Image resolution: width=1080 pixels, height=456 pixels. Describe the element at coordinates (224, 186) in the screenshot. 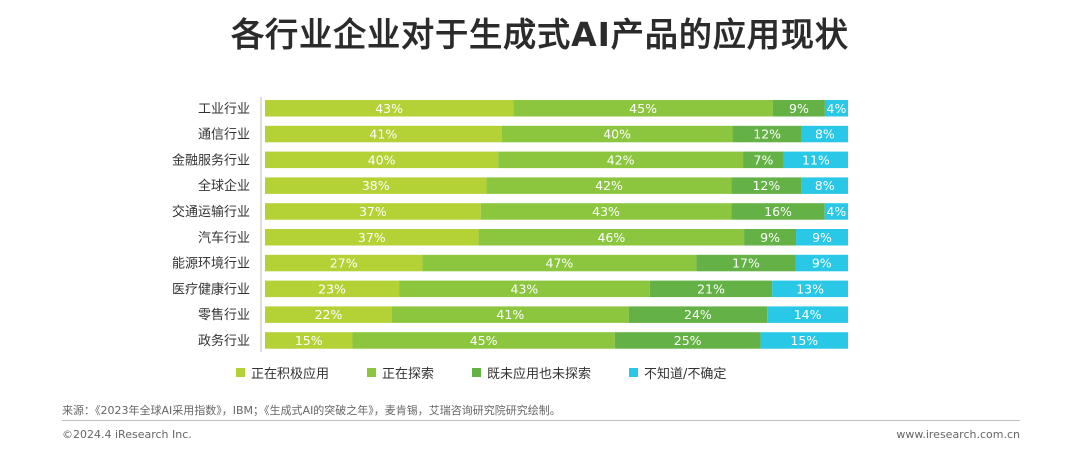

I see `category-label: 全球企业` at that location.